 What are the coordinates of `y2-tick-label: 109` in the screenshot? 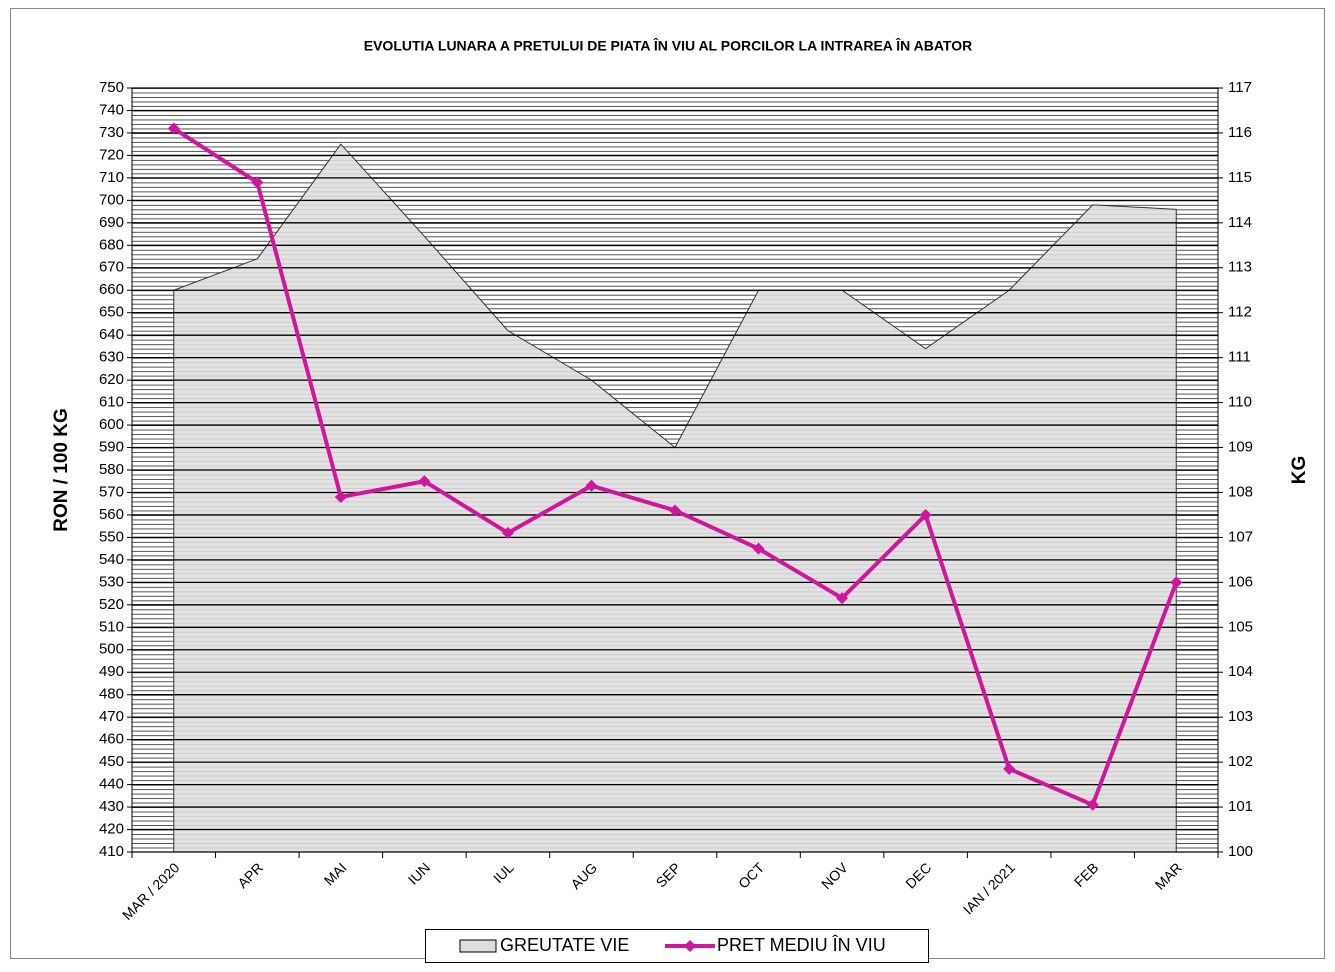 It's located at (1240, 446).